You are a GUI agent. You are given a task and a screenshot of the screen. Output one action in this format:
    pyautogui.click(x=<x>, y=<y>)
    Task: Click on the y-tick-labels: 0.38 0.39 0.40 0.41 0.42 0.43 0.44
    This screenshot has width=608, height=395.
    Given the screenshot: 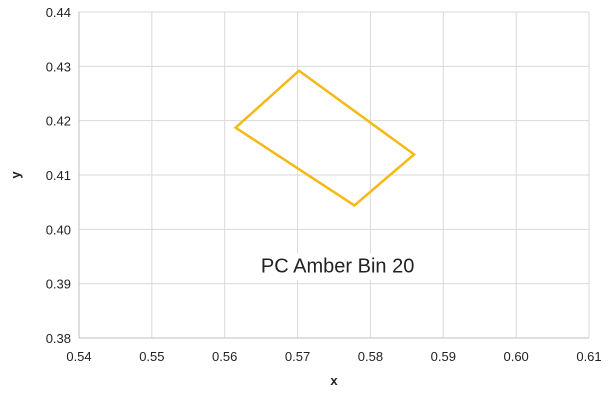 What is the action you would take?
    pyautogui.click(x=58, y=175)
    